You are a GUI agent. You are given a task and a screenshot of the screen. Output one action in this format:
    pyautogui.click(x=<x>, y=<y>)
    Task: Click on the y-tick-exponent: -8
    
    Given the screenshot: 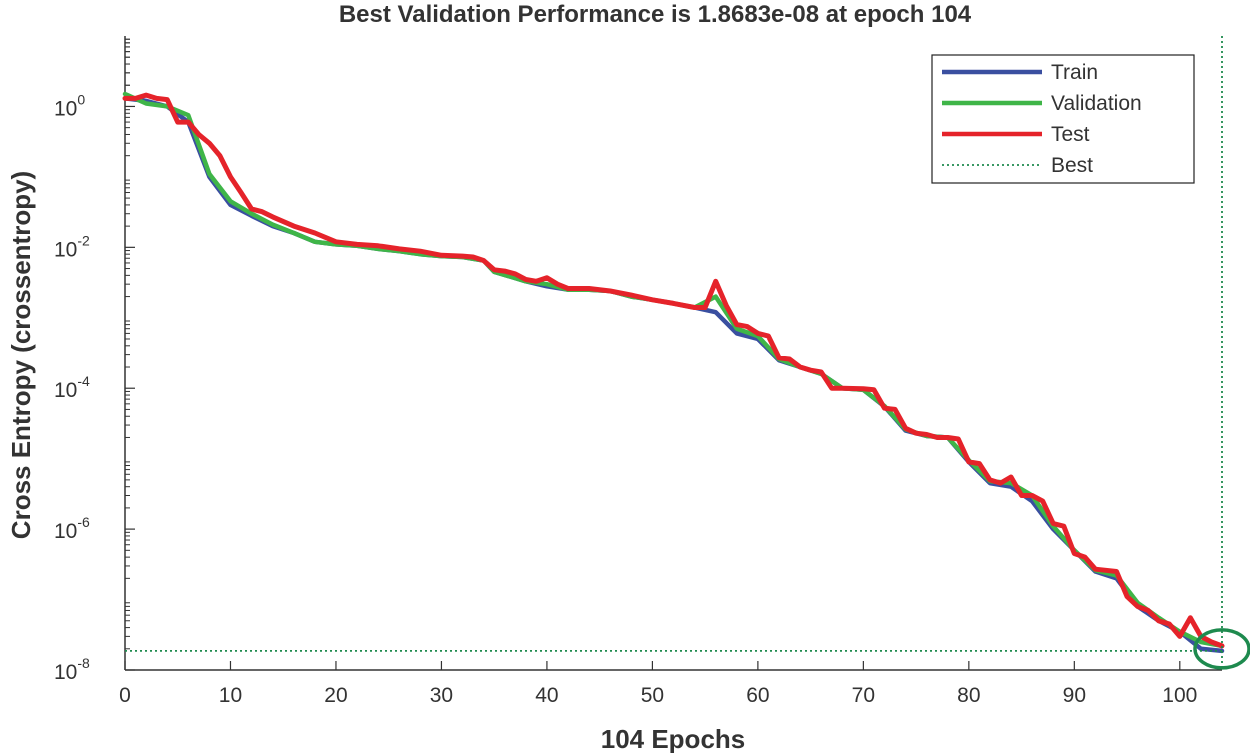 What is the action you would take?
    pyautogui.click(x=83, y=663)
    